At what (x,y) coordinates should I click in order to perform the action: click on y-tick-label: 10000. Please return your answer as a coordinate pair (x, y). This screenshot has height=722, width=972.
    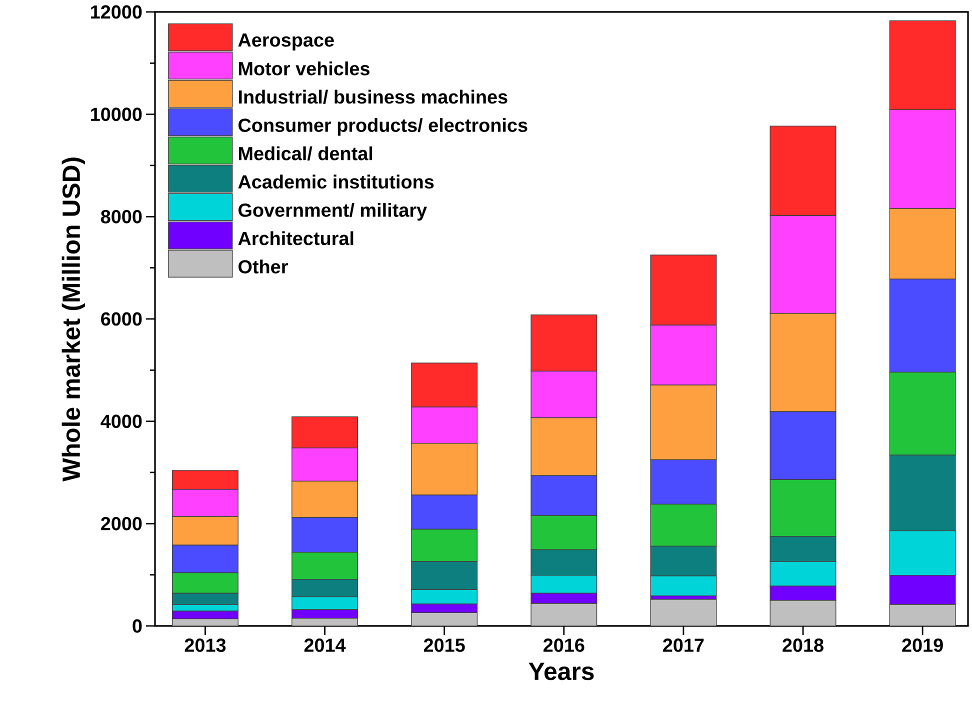
    Looking at the image, I should click on (116, 115).